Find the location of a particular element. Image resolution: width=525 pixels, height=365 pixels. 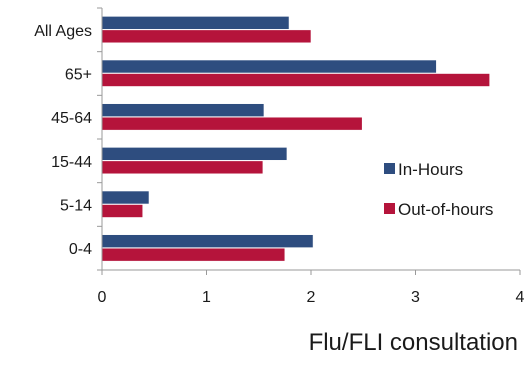

x-axis-title: Flu/FLI consultation is located at coordinates (413, 342).